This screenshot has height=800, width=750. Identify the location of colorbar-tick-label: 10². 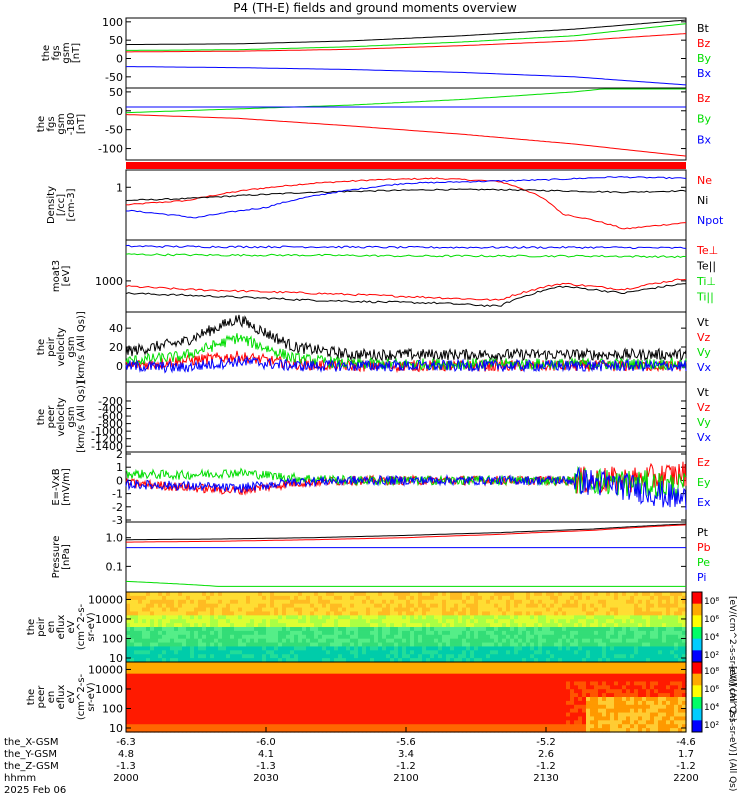
(711, 656).